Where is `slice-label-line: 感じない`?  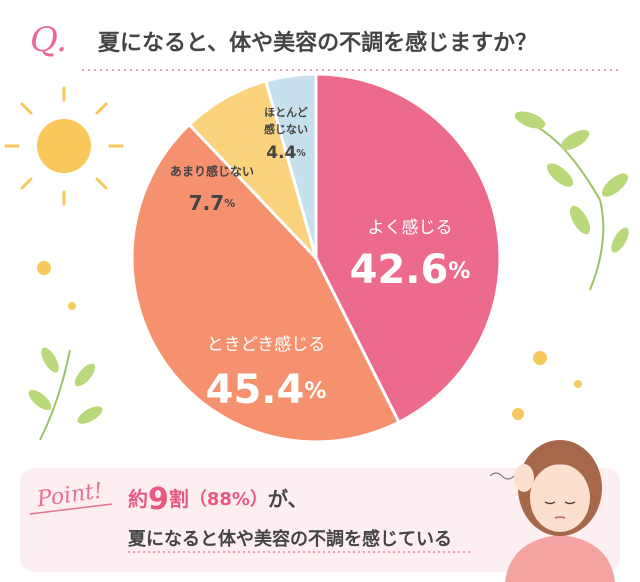 slice-label-line: 感じない is located at coordinates (286, 129).